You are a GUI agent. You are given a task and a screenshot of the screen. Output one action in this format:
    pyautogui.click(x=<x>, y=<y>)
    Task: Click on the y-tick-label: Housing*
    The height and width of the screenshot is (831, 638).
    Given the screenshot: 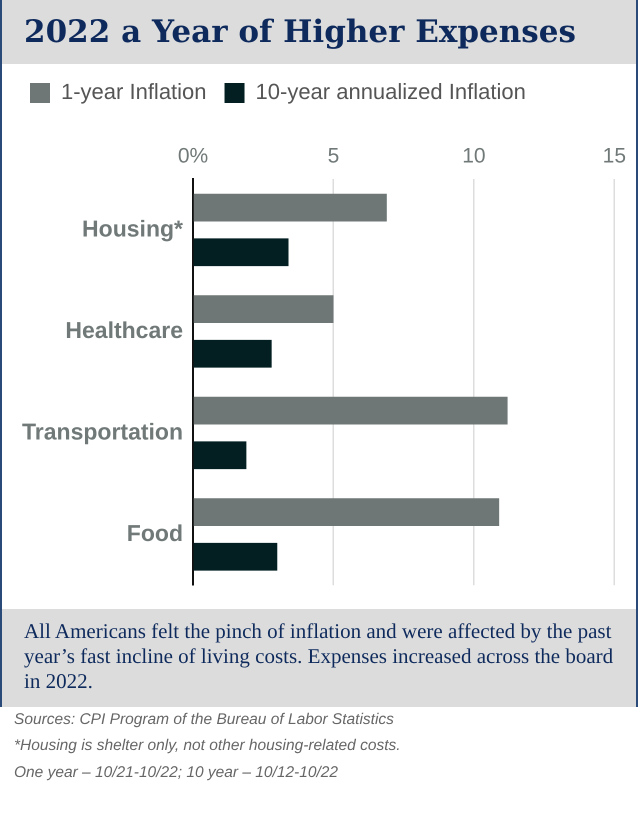 What is the action you would take?
    pyautogui.click(x=133, y=228)
    